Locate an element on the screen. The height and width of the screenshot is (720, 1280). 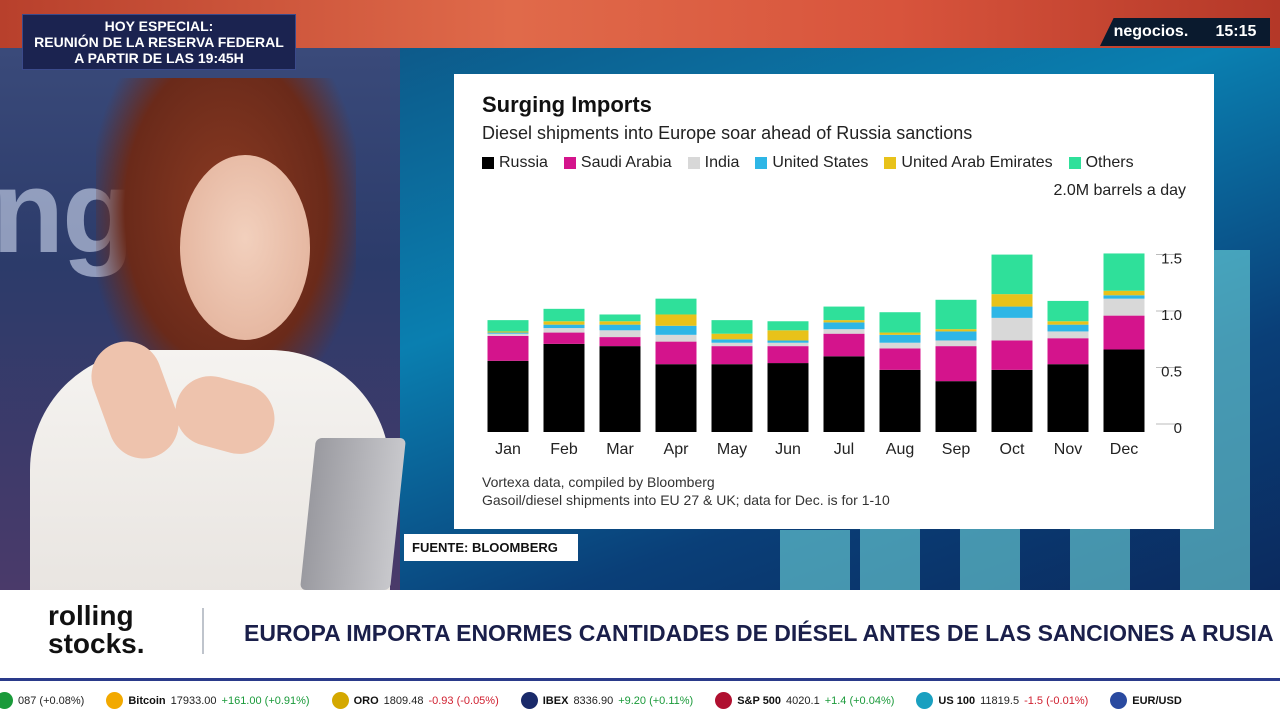
ibex-icon is located at coordinates (529, 700).